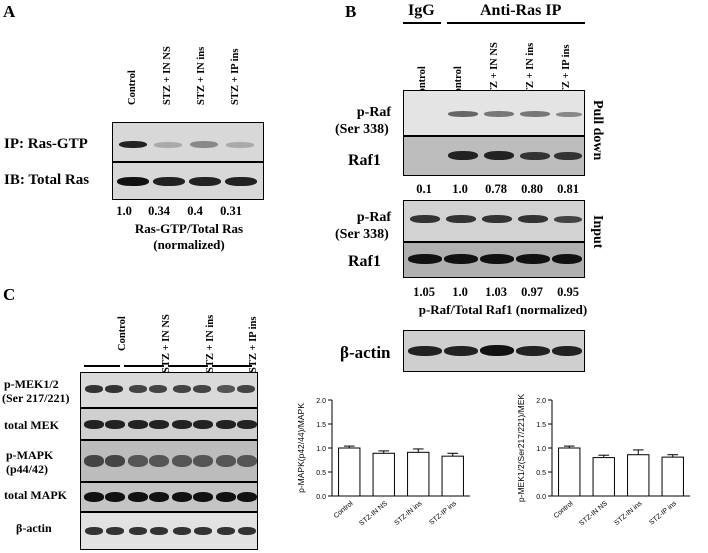  What do you see at coordinates (189, 244) in the screenshot?
I see `panel-a-caption-2: (normalized)` at bounding box center [189, 244].